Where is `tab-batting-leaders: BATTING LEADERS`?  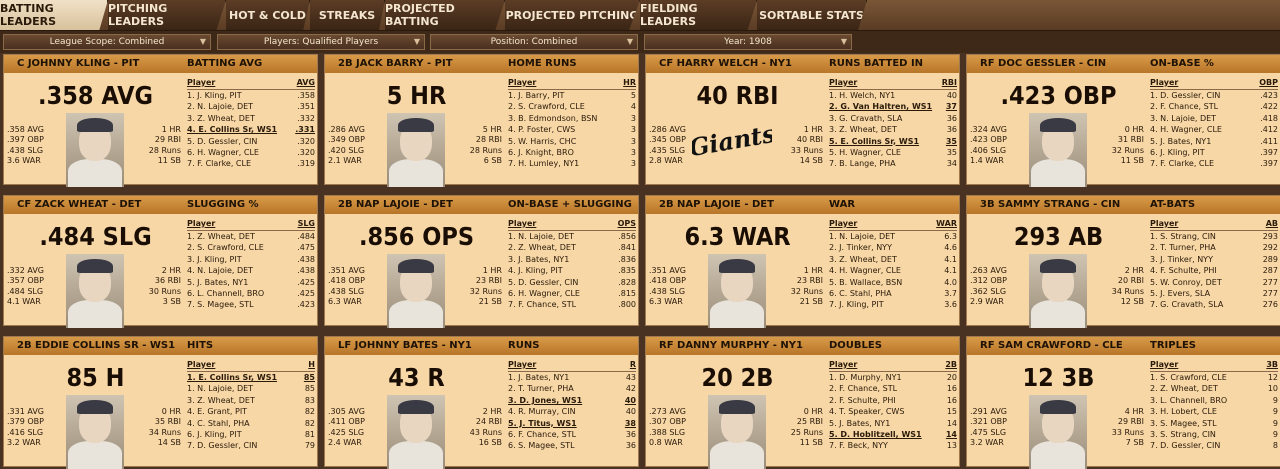
tab-batting-leaders: BATTING LEADERS is located at coordinates (54, 15).